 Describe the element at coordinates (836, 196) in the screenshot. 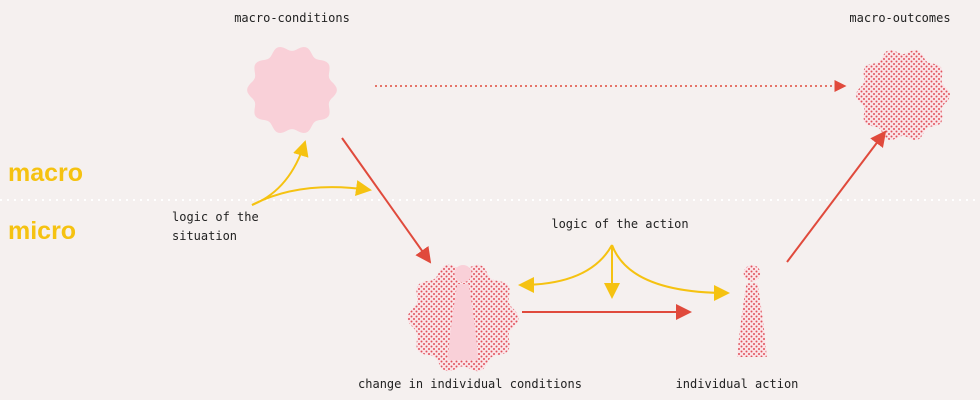

I see `up-arrow` at that location.